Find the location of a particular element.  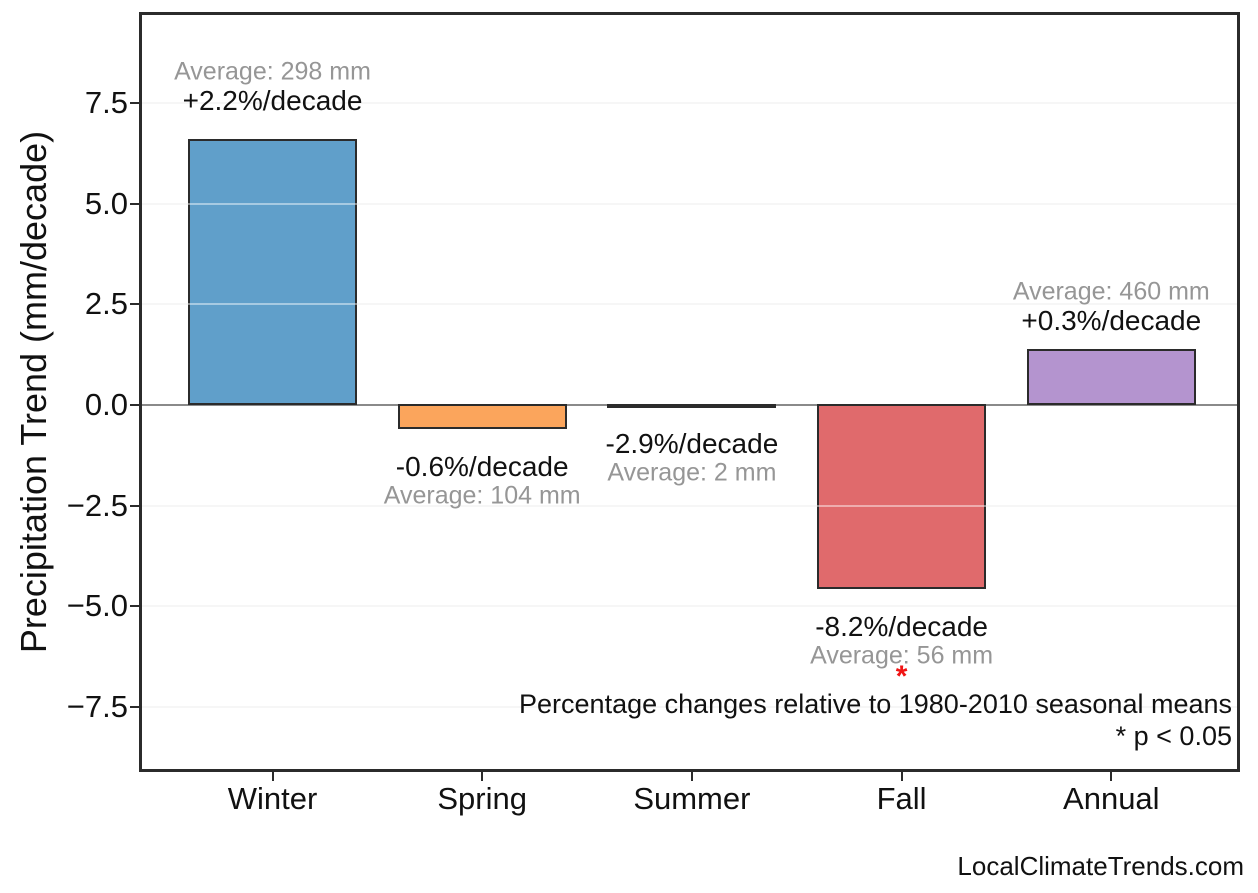

x-tick-label-fall: Fall is located at coordinates (901, 798).